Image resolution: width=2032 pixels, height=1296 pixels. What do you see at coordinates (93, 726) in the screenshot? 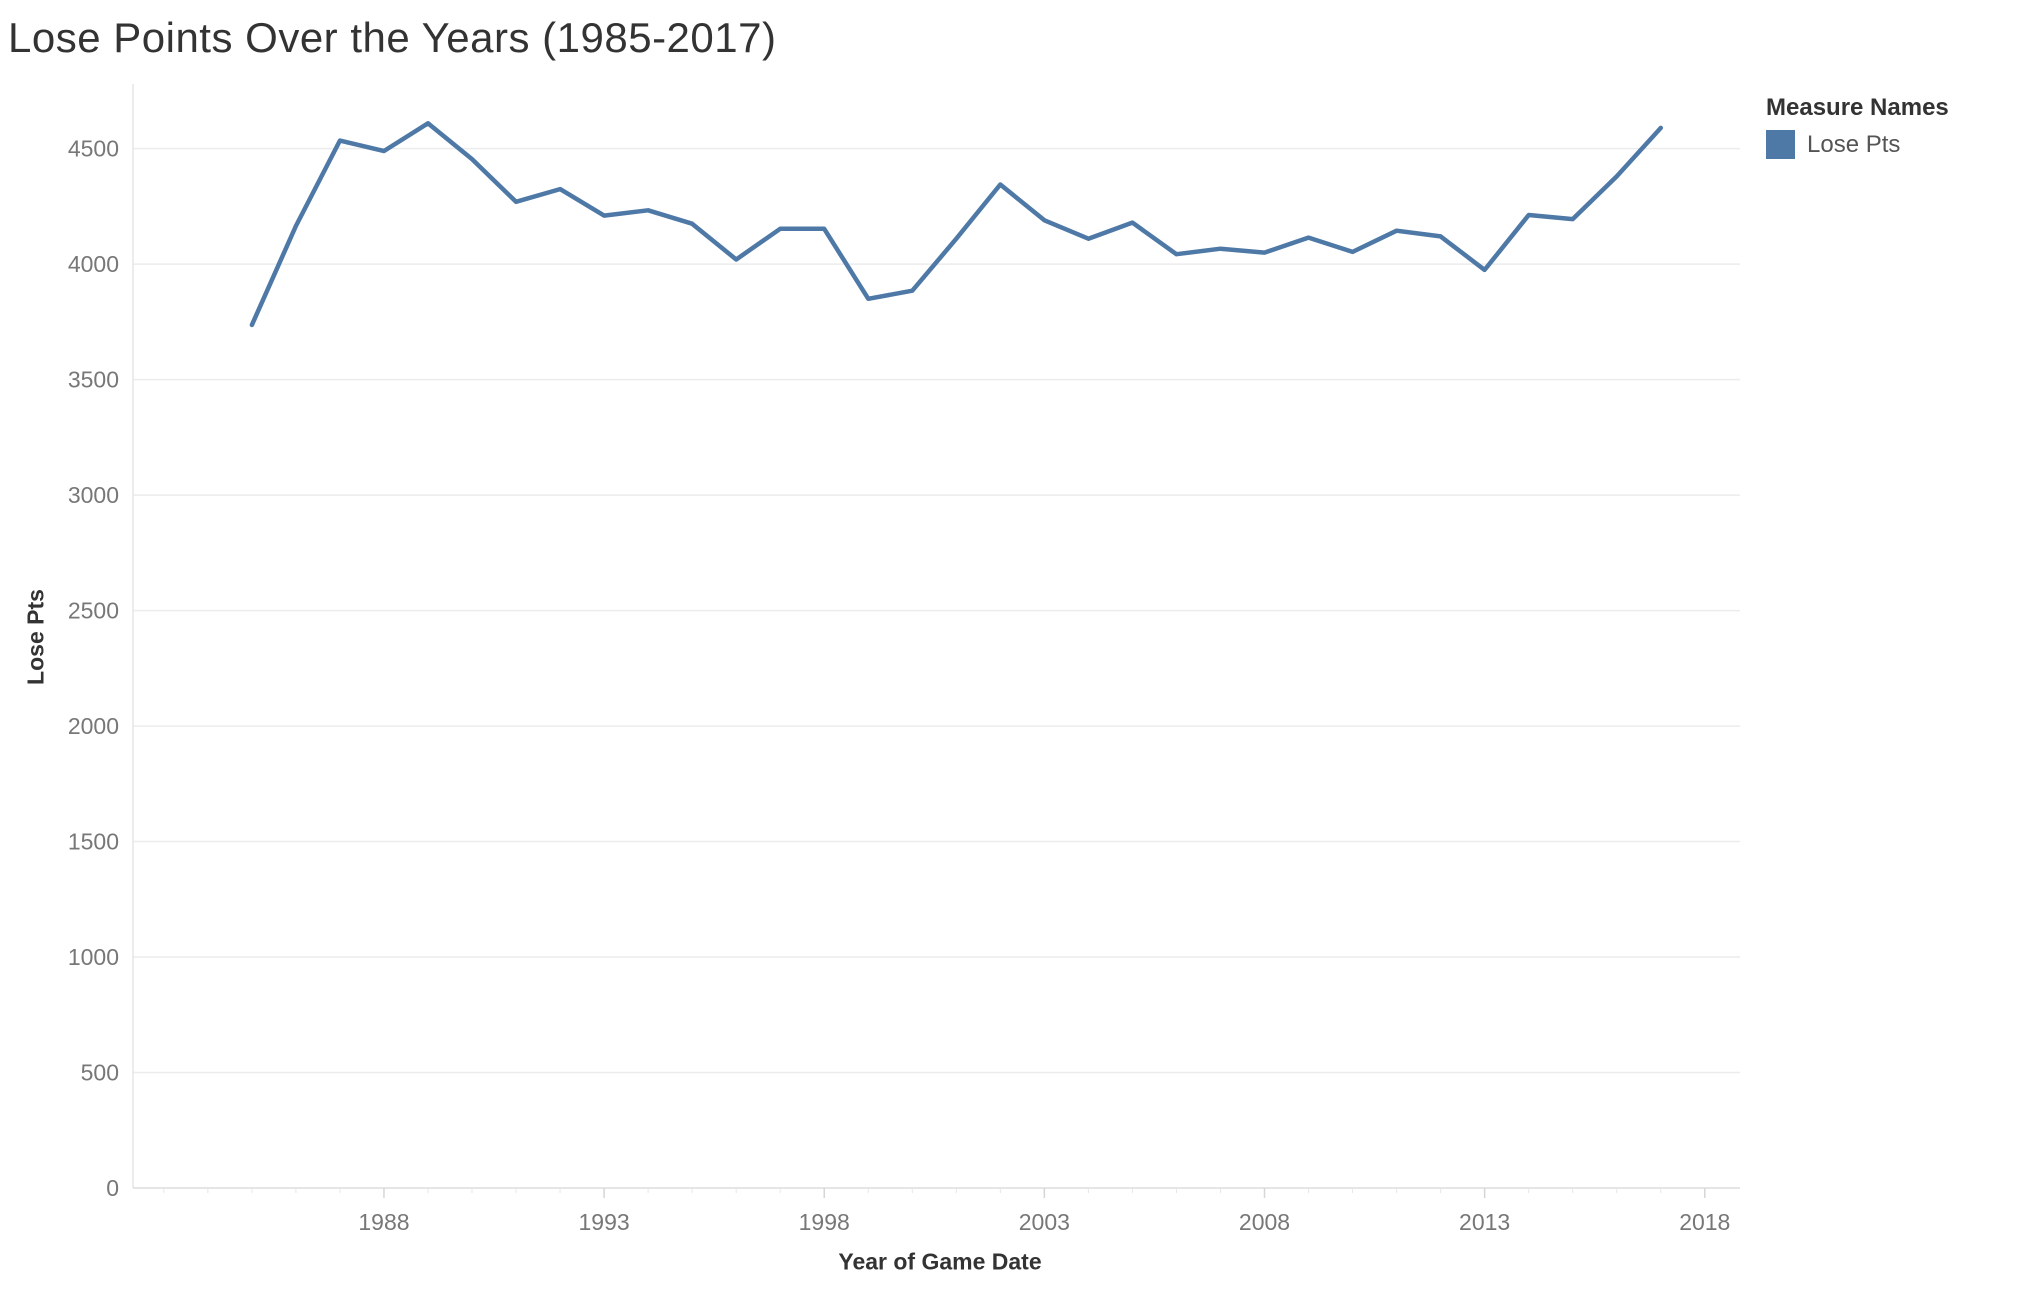
I see `y-tick-label: 2000` at bounding box center [93, 726].